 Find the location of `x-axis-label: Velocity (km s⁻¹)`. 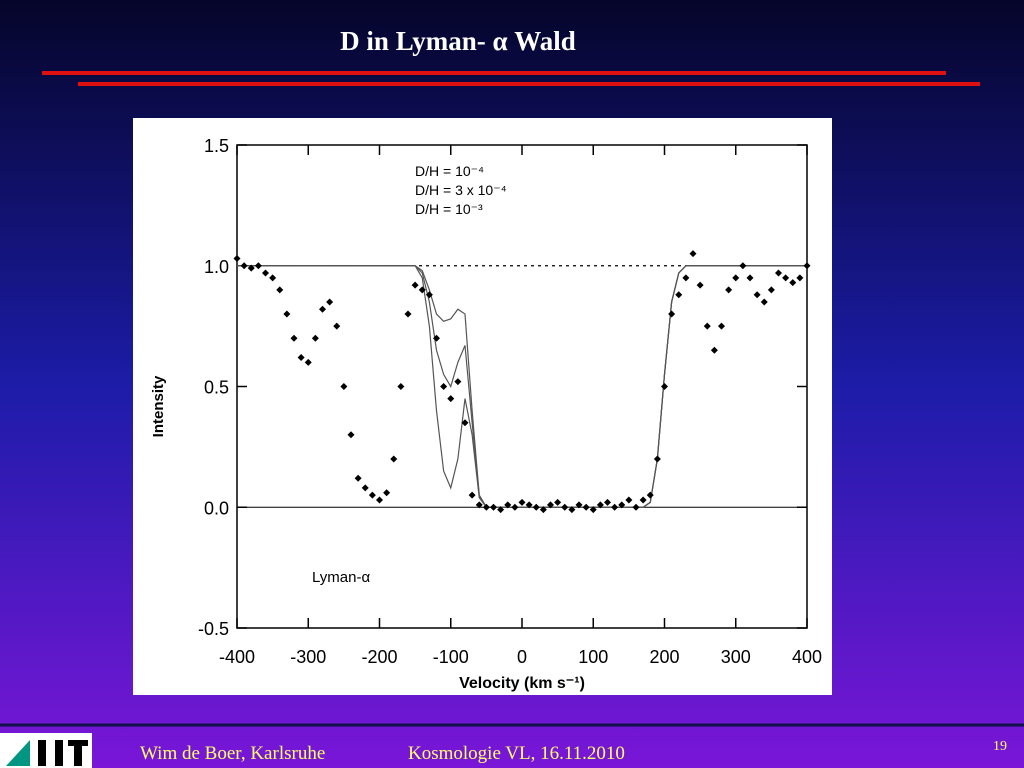

x-axis-label: Velocity (km s⁻¹) is located at coordinates (522, 683).